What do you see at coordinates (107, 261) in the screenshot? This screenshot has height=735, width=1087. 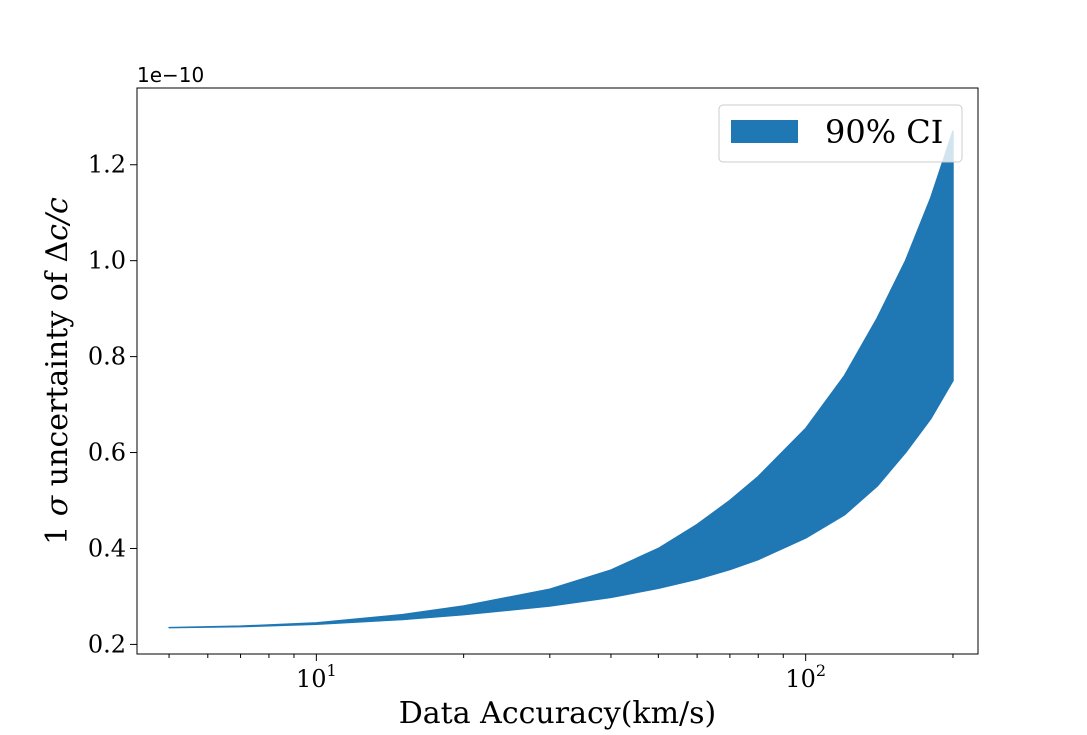 I see `y-tick-label: 1.0` at bounding box center [107, 261].